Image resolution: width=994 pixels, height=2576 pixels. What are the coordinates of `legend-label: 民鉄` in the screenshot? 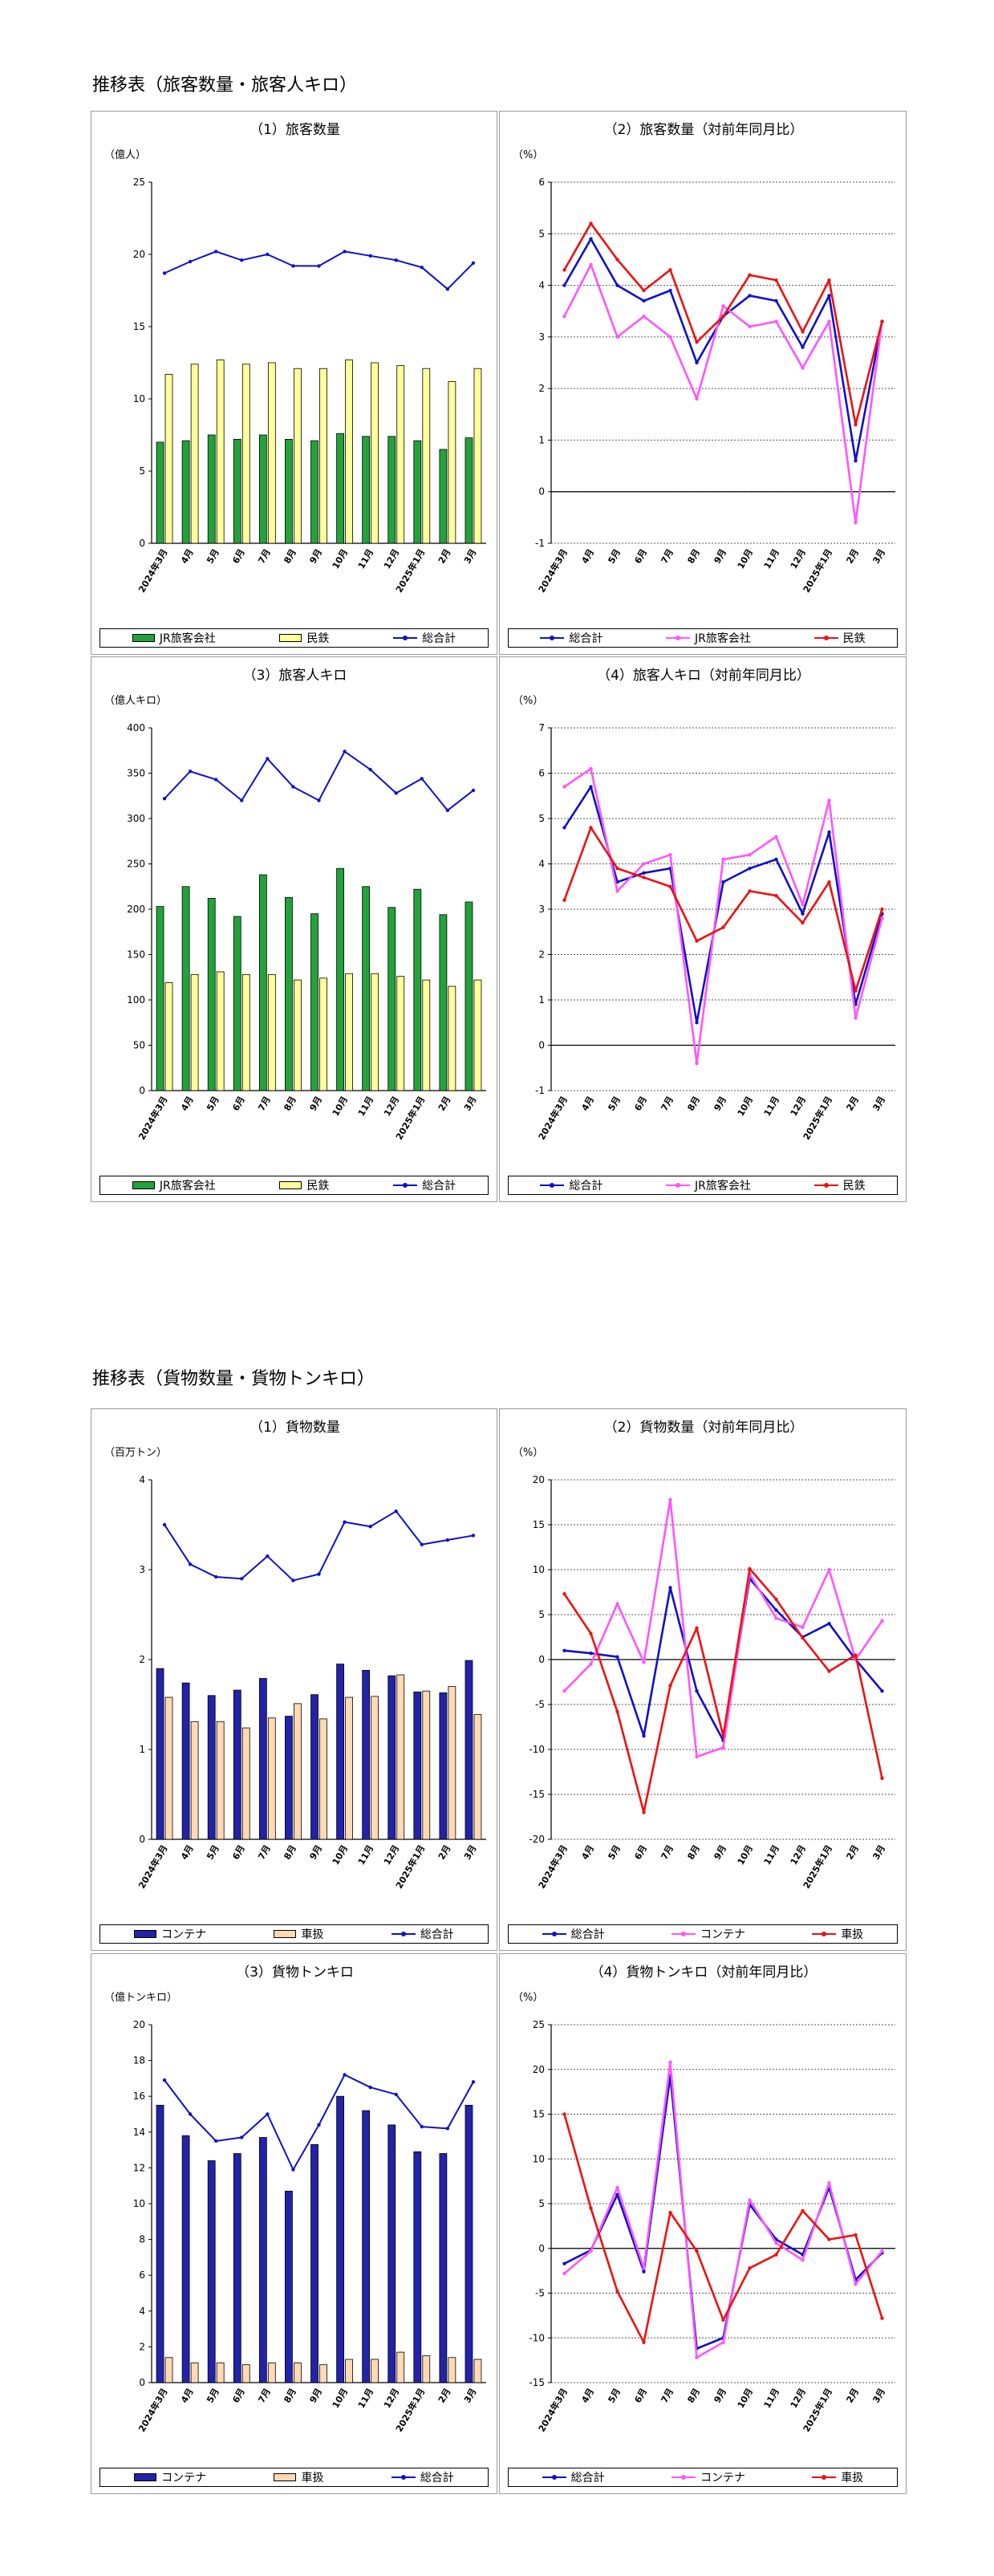 It's located at (318, 1186).